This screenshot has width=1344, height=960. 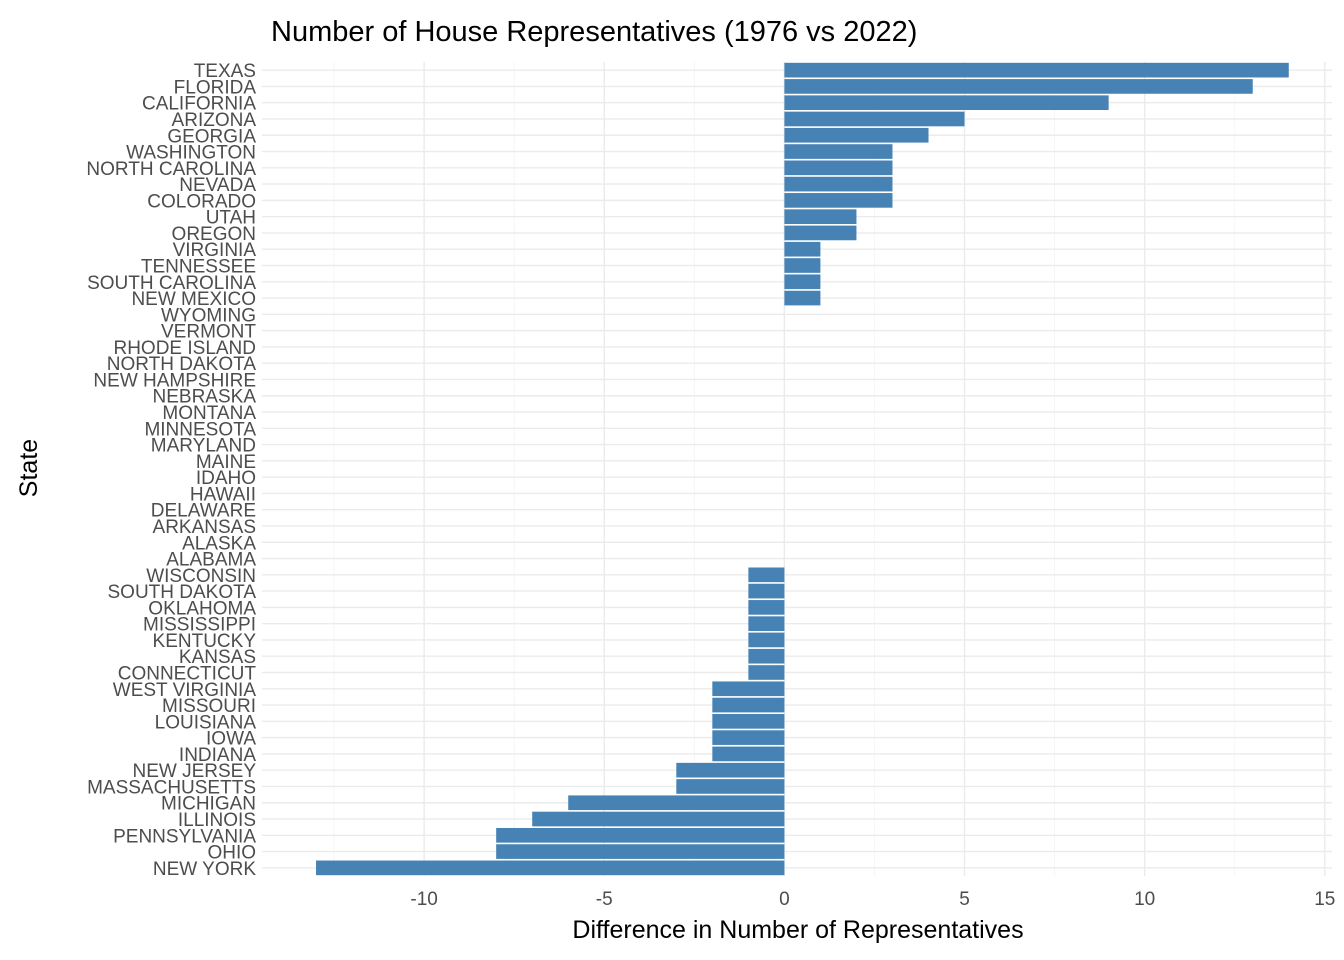 I want to click on y-tick-label: ARIZONA, so click(x=214, y=120).